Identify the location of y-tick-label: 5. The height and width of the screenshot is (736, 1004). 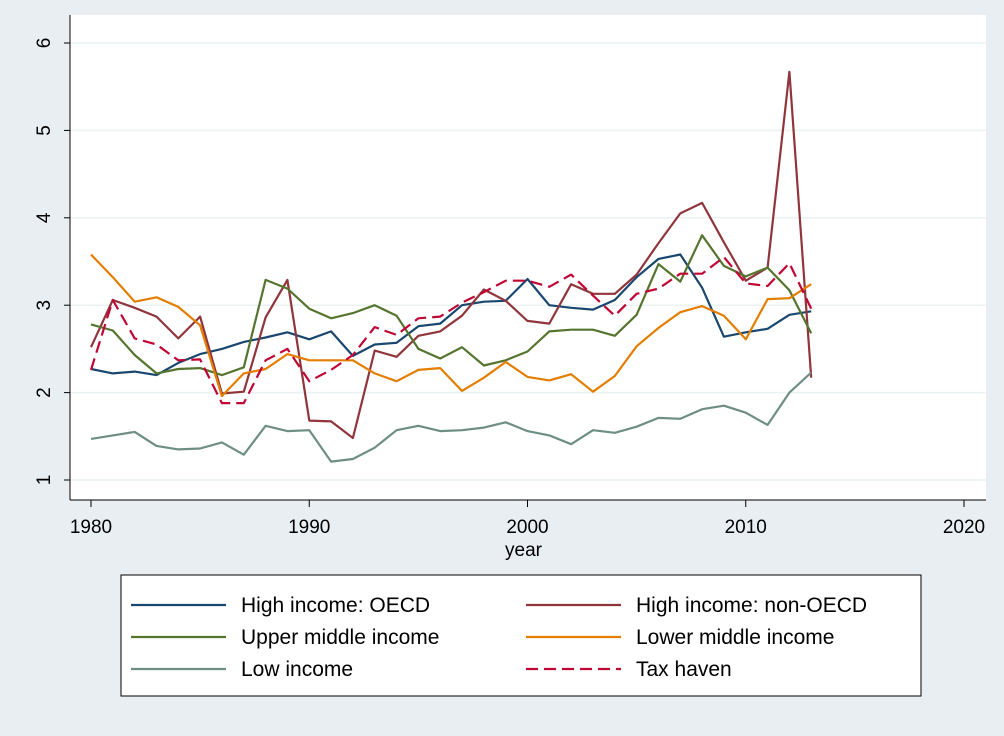
(44, 130).